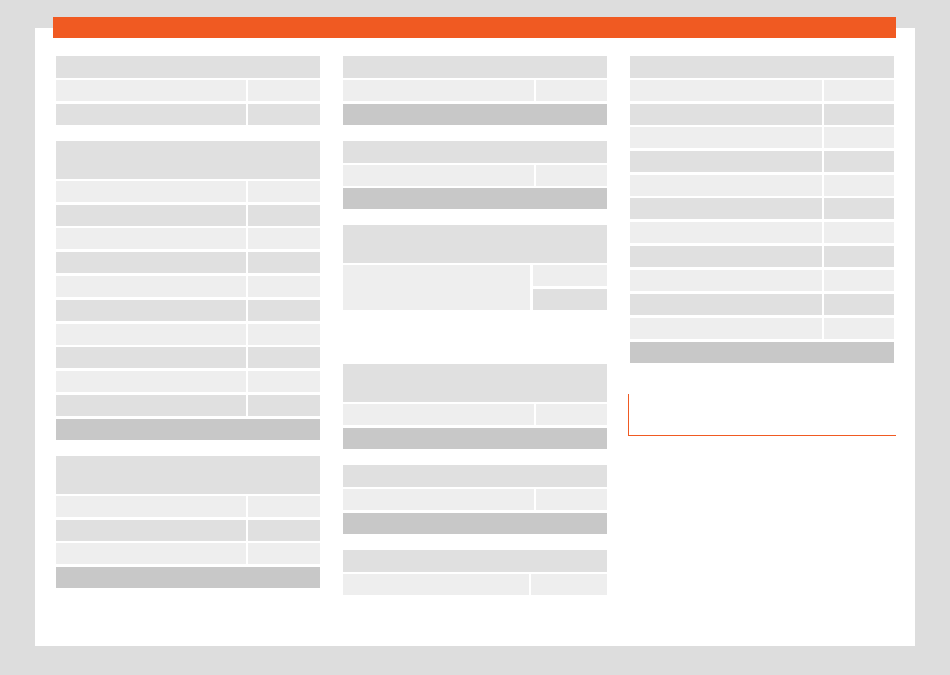 This screenshot has width=950, height=675. What do you see at coordinates (474, 27) in the screenshot?
I see `header-accent-bar` at bounding box center [474, 27].